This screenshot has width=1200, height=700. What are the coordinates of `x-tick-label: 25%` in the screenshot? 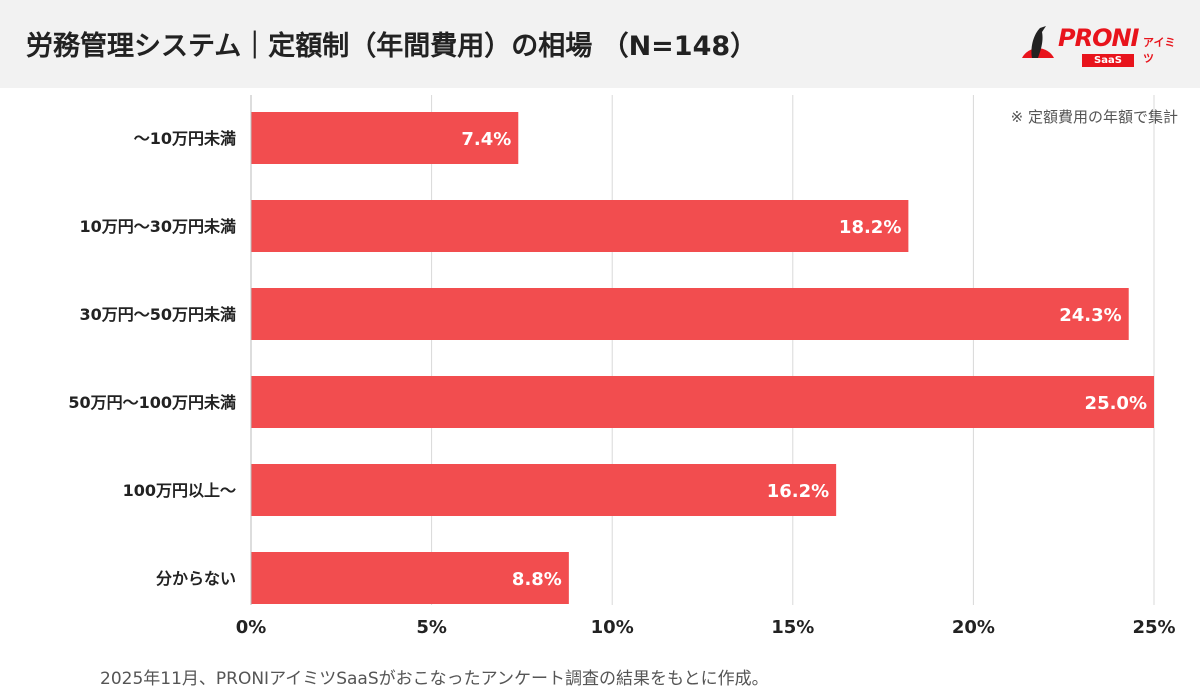 It's located at (1153, 627).